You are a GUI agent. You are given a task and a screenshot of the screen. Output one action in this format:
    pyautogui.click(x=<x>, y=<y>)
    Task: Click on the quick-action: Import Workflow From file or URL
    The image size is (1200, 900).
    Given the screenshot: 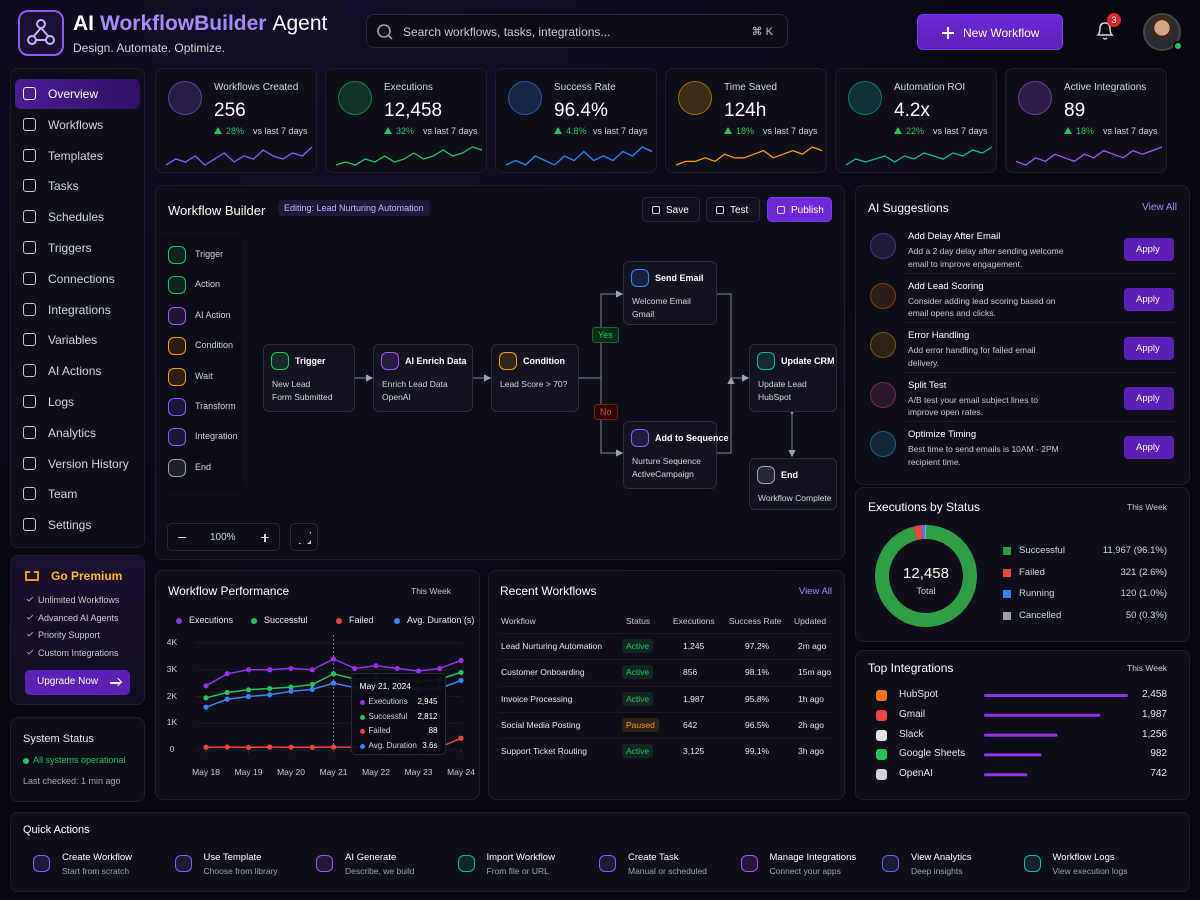 What is the action you would take?
    pyautogui.click(x=525, y=866)
    